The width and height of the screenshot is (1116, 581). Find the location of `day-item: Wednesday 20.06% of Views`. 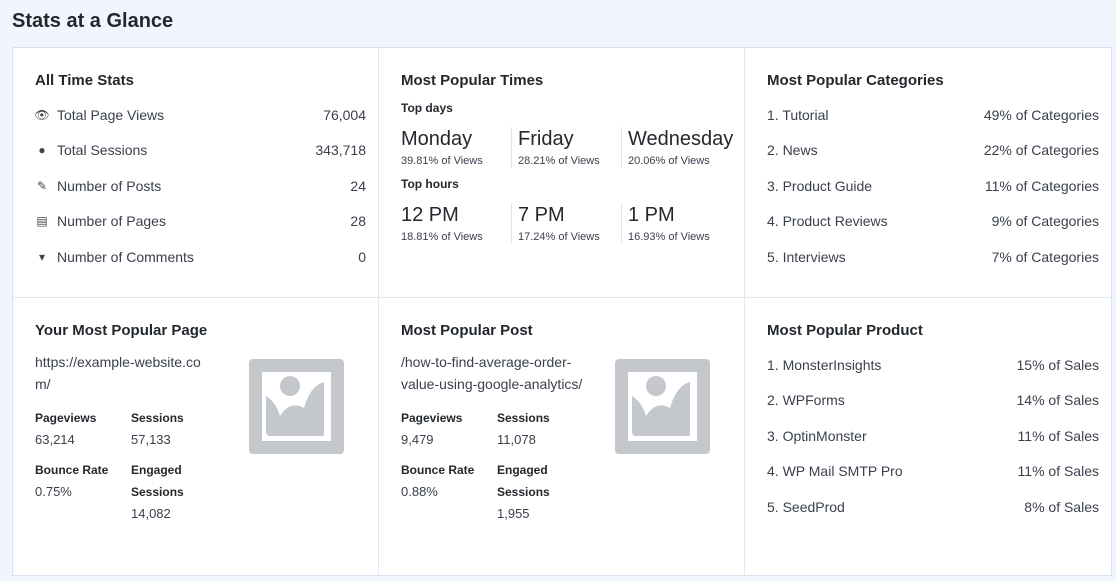

day-item: Wednesday 20.06% of Views is located at coordinates (677, 147).